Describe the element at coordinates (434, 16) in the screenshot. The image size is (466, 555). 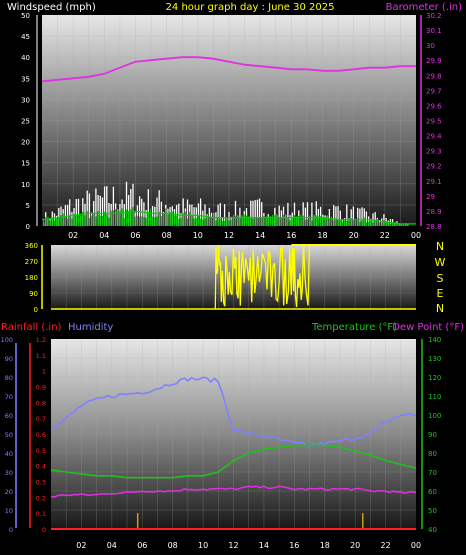
I see `barometer-axis-tick: 30.2` at that location.